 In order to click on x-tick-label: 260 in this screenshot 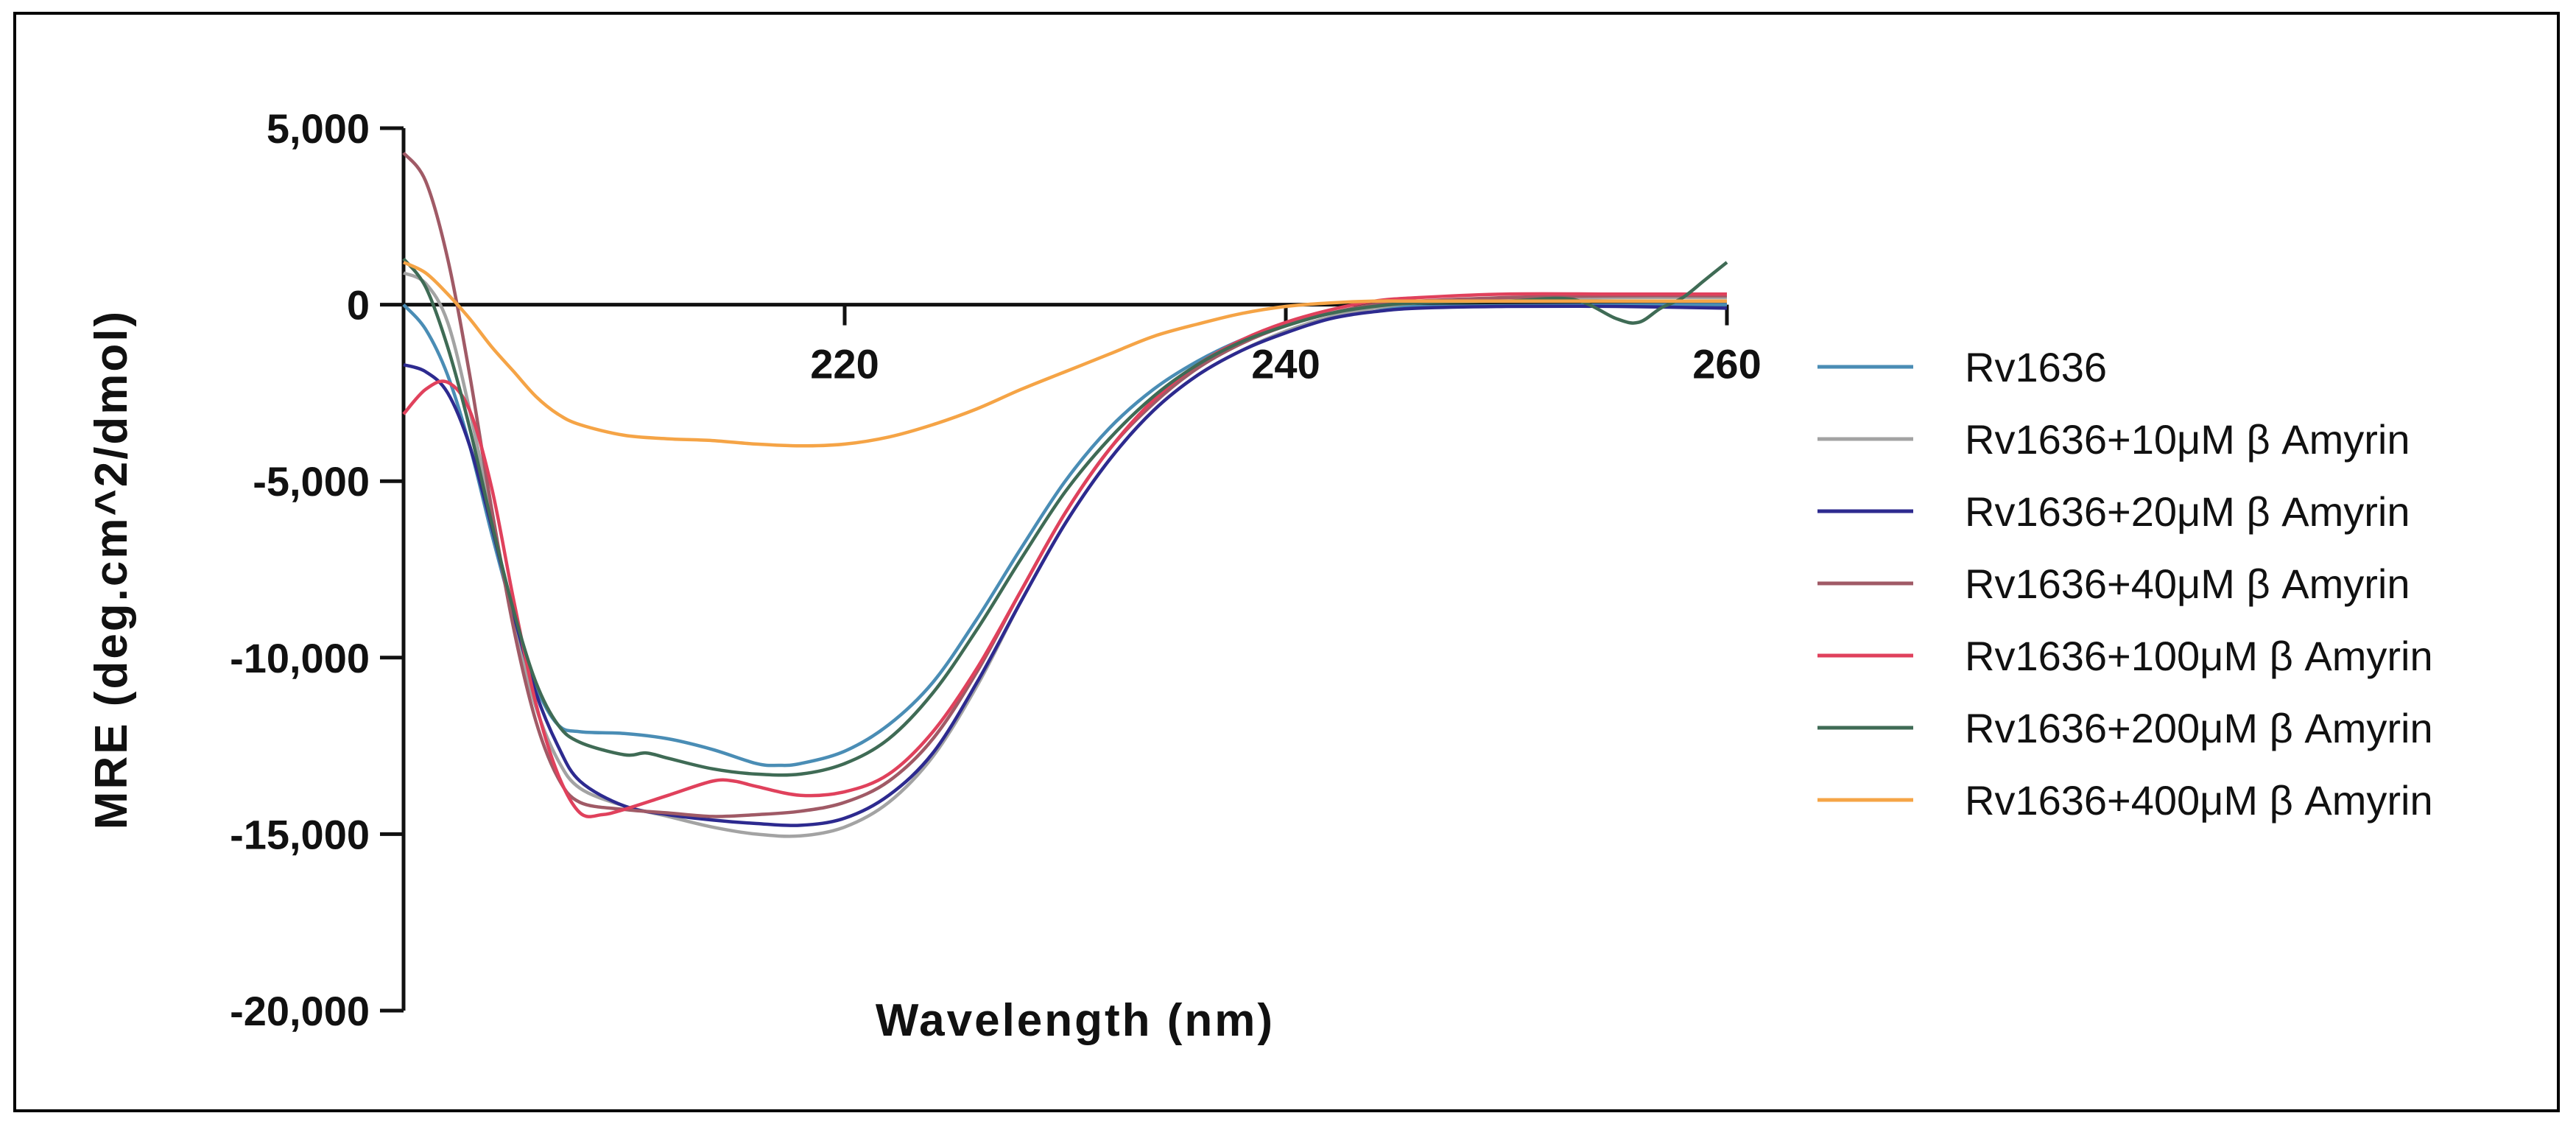, I will do `click(1726, 364)`.